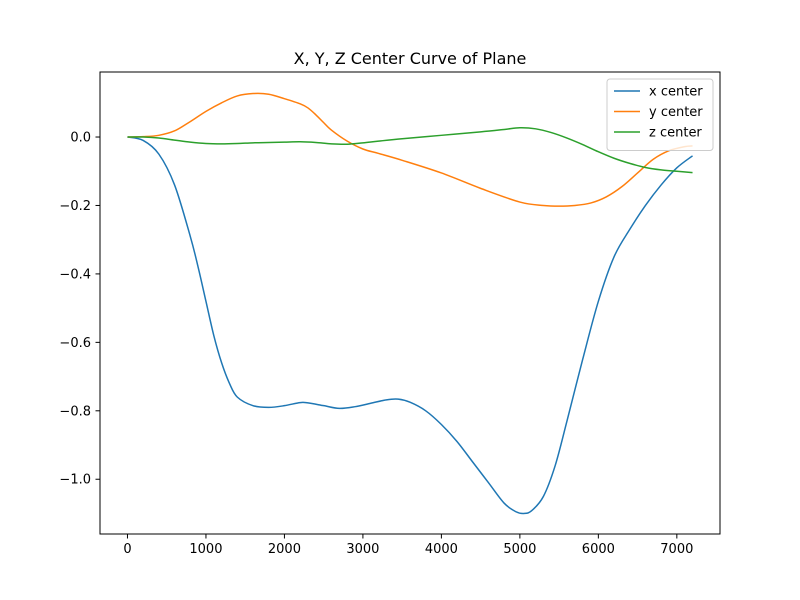 This screenshot has height=600, width=800. What do you see at coordinates (127, 549) in the screenshot?
I see `x-tick-label: 0` at bounding box center [127, 549].